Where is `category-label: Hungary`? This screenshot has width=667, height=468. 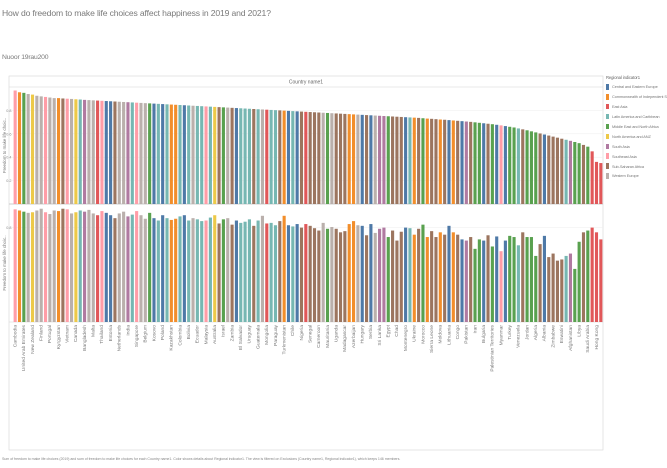 category-label: Hungary is located at coordinates (363, 333).